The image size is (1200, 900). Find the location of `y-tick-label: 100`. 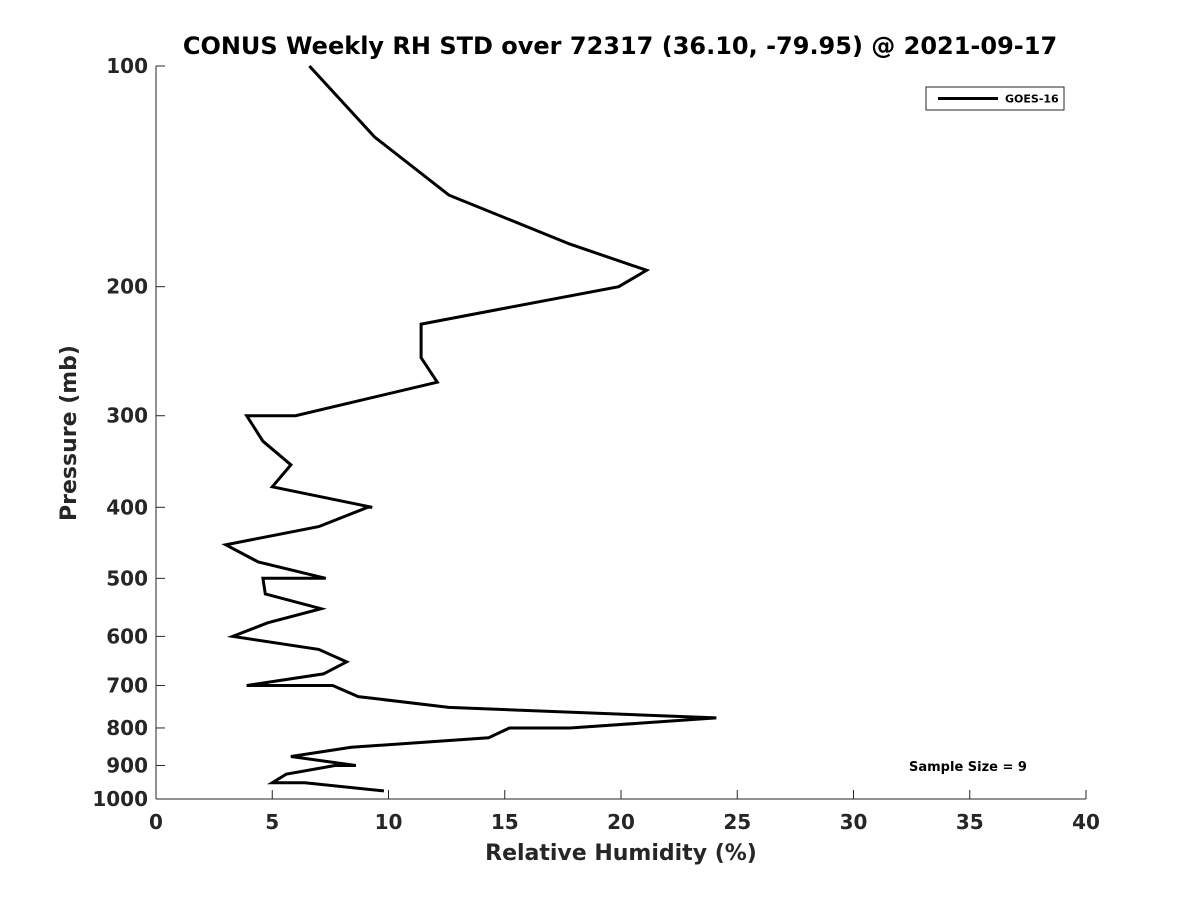

y-tick-label: 100 is located at coordinates (127, 66).